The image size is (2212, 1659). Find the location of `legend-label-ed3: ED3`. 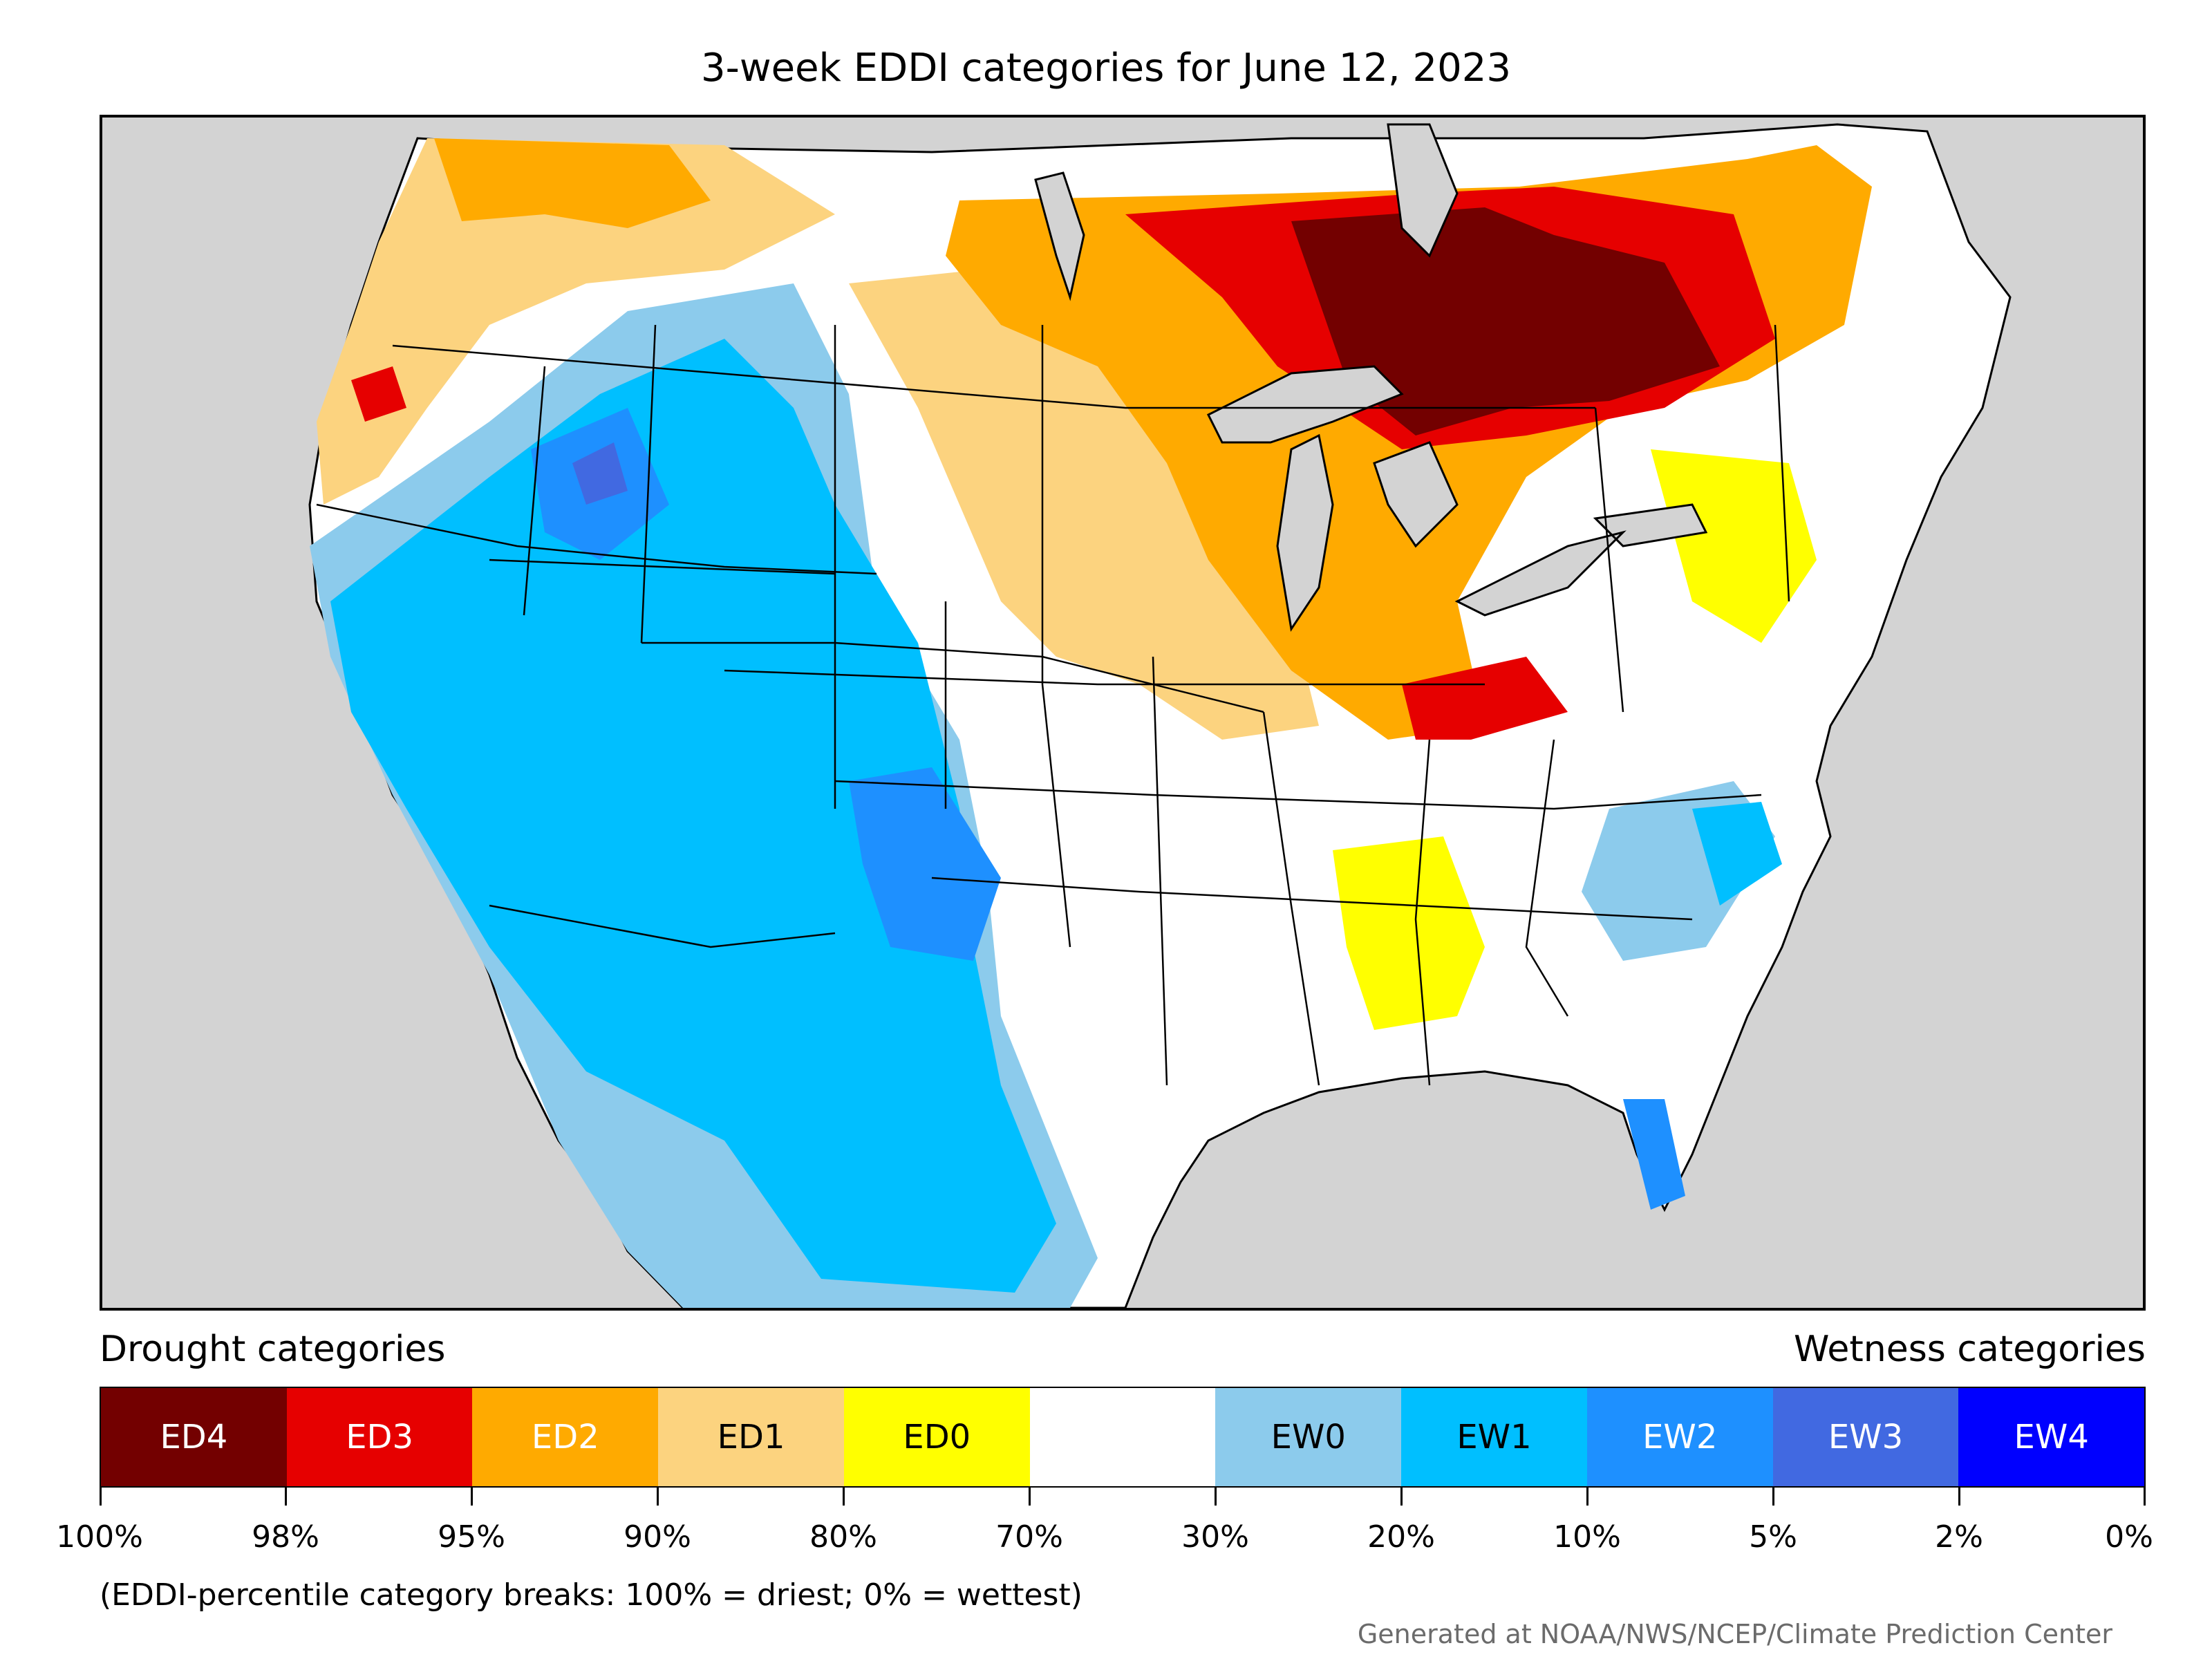

legend-label-ed3: ED3 is located at coordinates (380, 1437).